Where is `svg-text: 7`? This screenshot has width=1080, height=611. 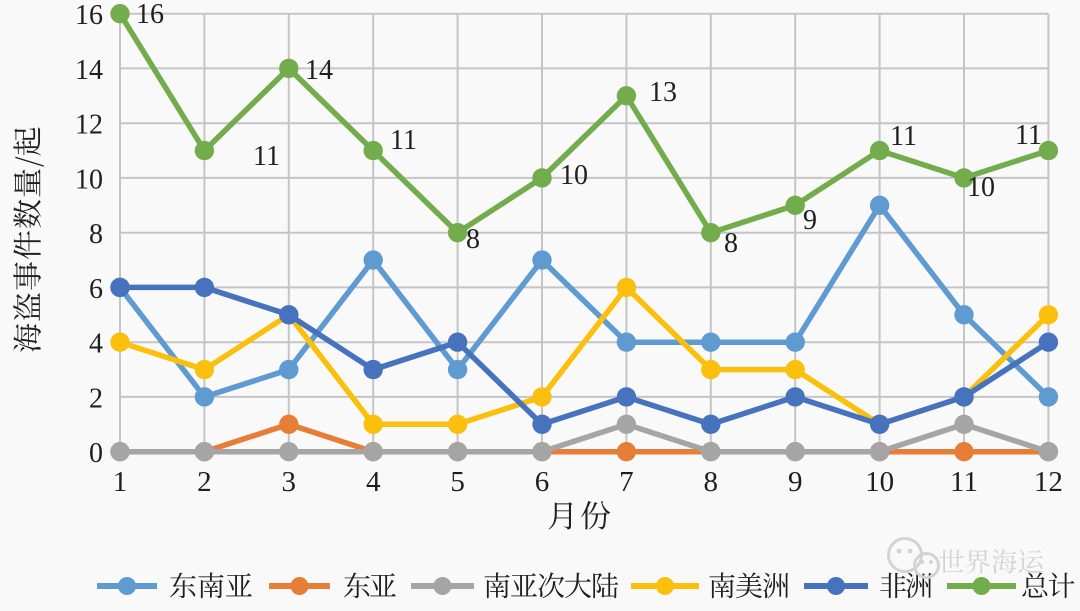
svg-text: 7 is located at coordinates (626, 482).